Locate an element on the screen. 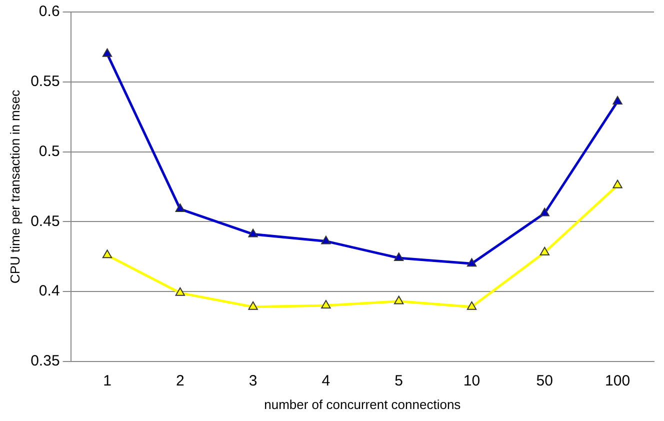 Image resolution: width=664 pixels, height=421 pixels. x-tick-label: 100 is located at coordinates (617, 381).